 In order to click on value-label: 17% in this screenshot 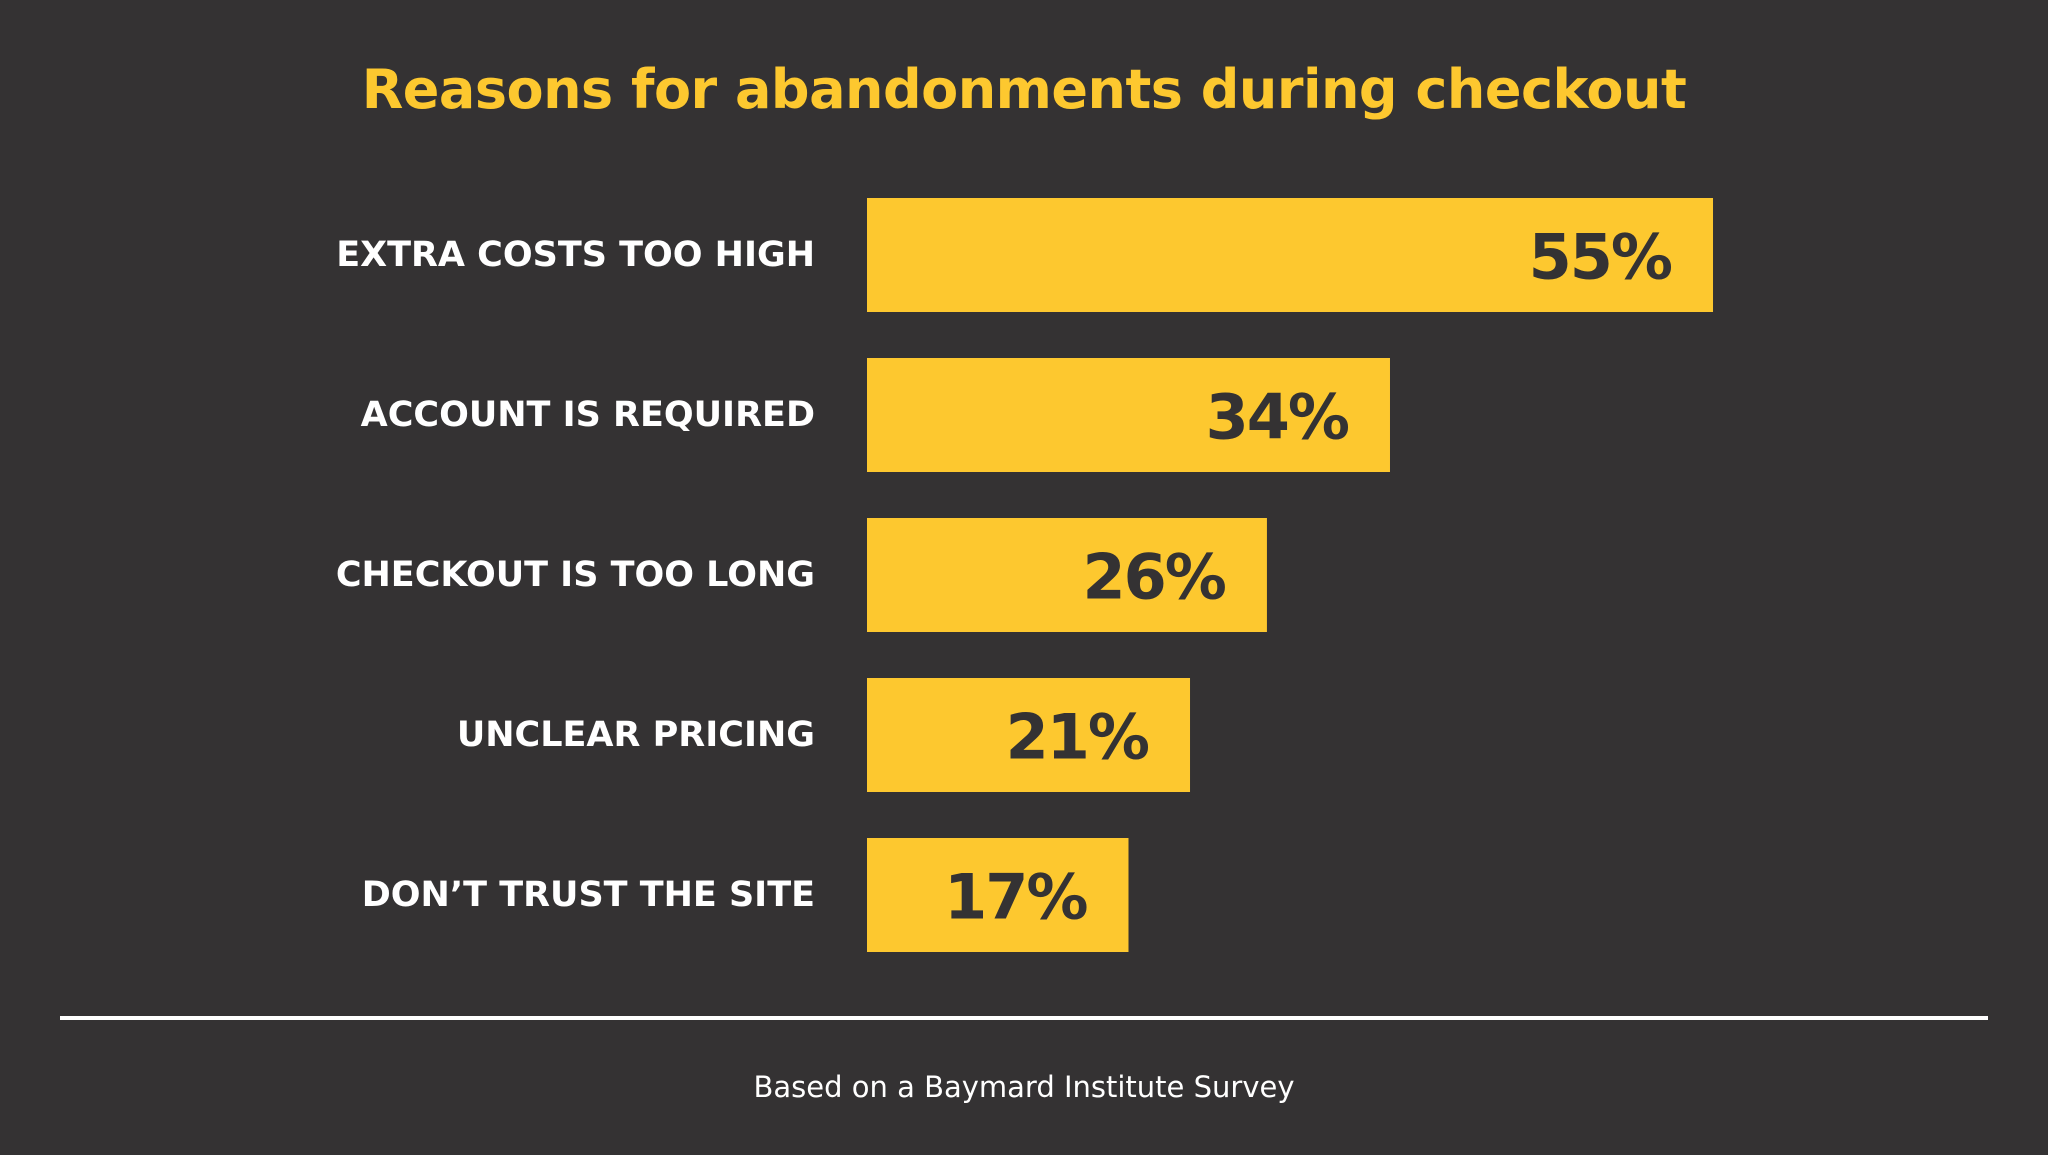, I will do `click(1015, 897)`.